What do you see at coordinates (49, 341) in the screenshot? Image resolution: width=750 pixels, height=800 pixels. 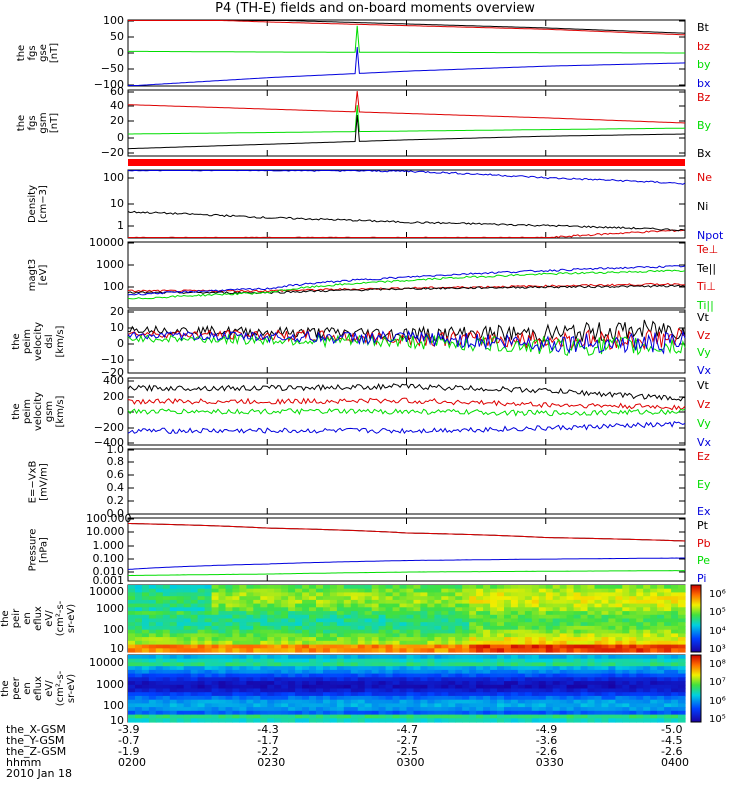 I see `ylabel-line: dsl` at bounding box center [49, 341].